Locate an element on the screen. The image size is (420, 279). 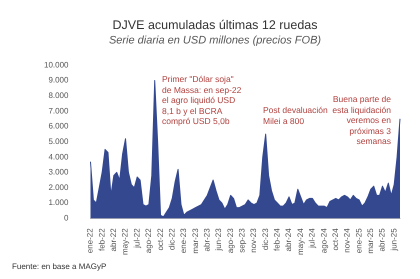
y-tick-label: 4.000 is located at coordinates (59, 157).